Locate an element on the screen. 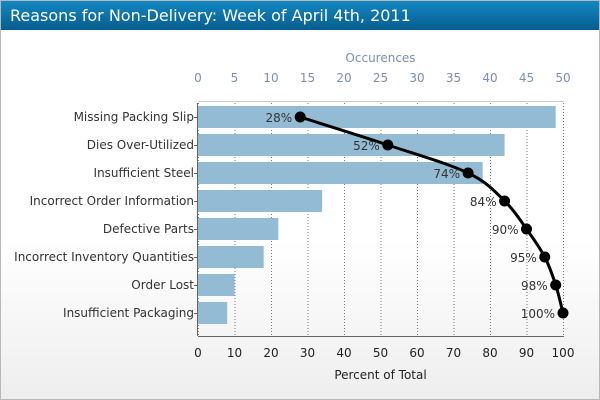  category-label: Defective Parts is located at coordinates (148, 229).